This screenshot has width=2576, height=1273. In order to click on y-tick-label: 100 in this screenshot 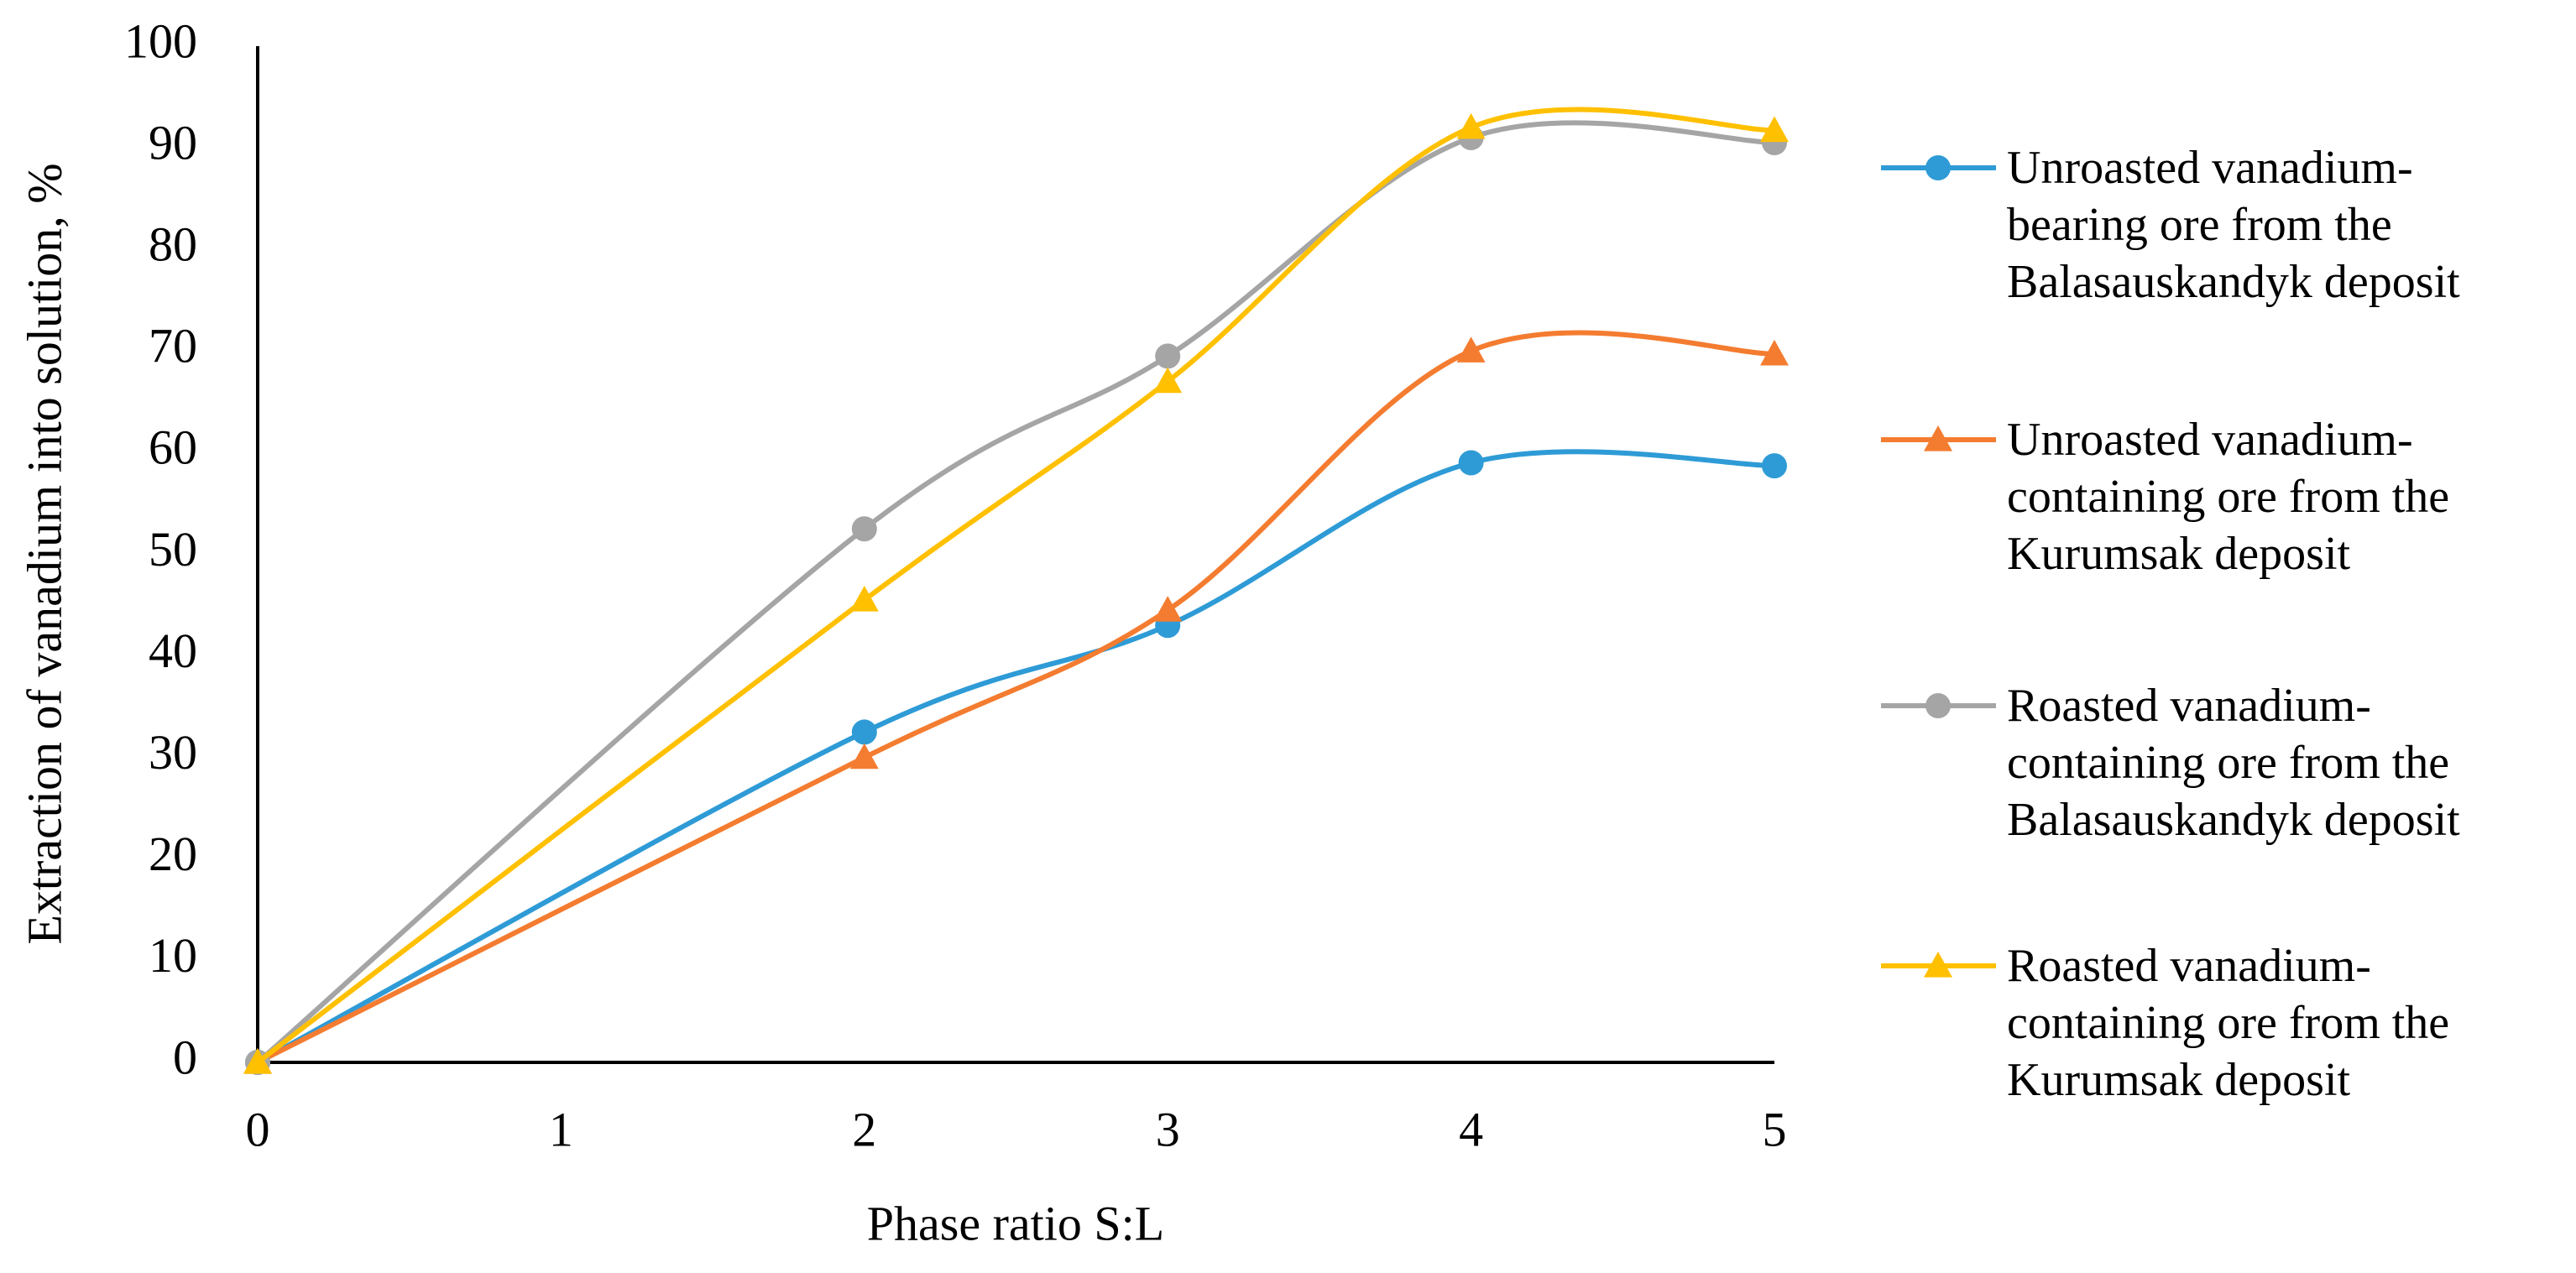, I will do `click(160, 40)`.